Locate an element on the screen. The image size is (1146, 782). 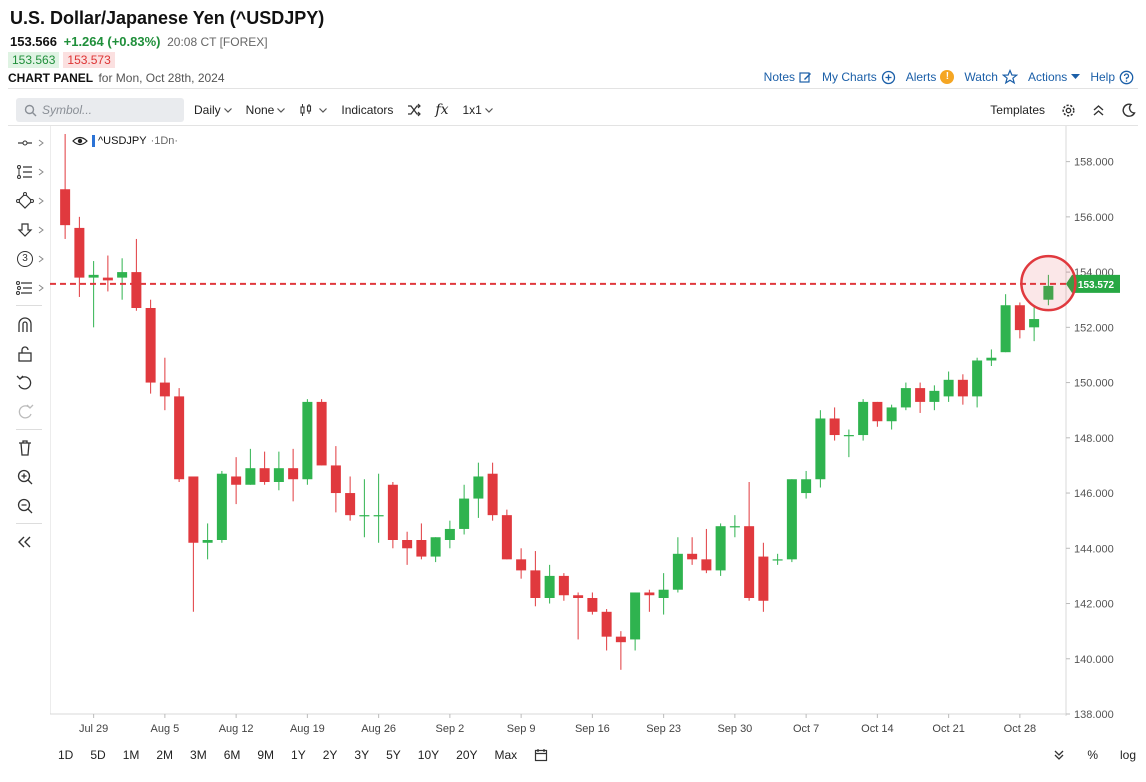
caret-down-icon is located at coordinates (1076, 76).